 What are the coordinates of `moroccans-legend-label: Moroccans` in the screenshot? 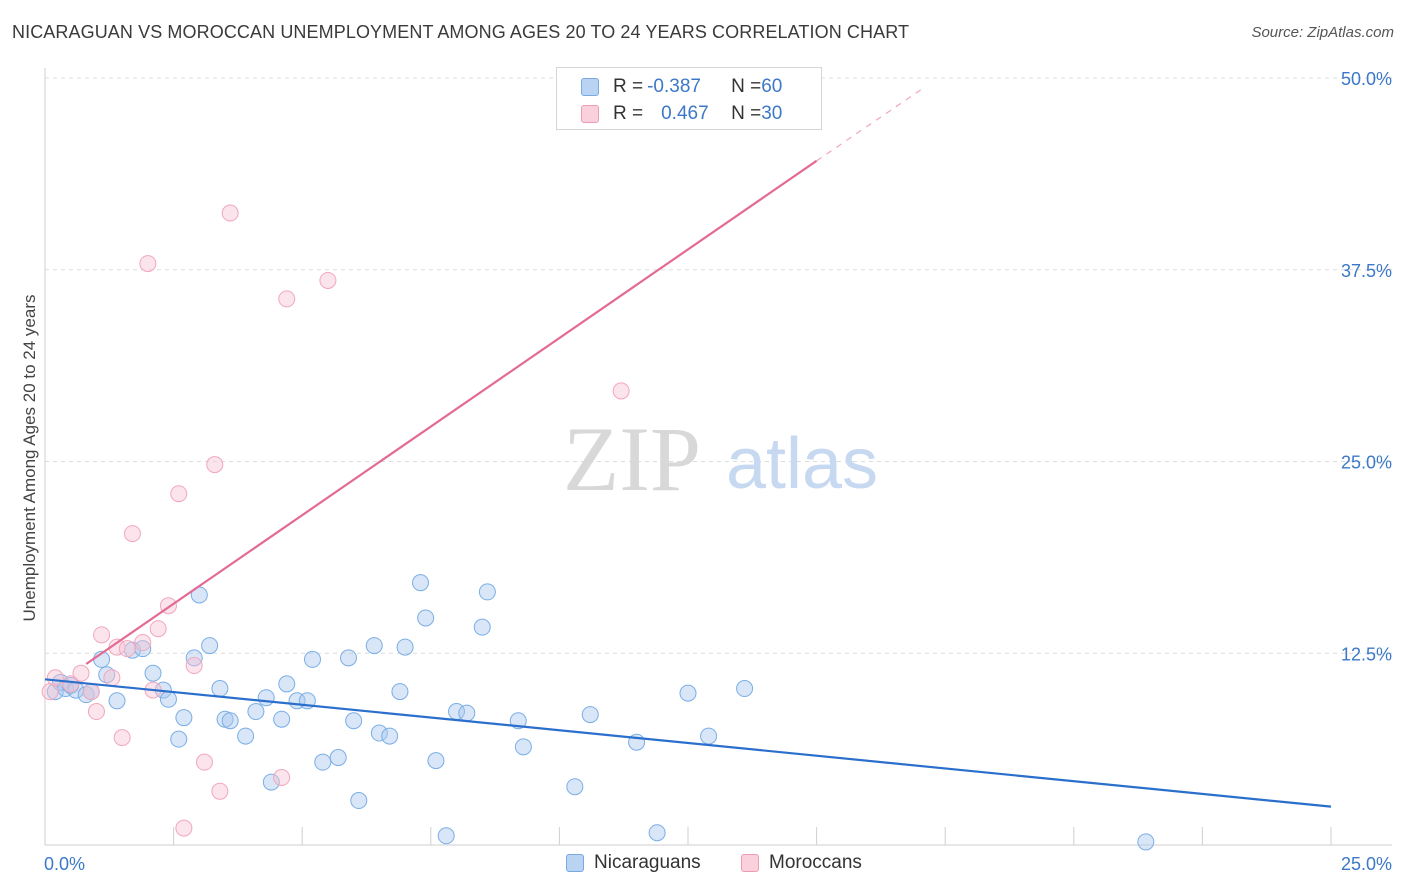 It's located at (815, 862).